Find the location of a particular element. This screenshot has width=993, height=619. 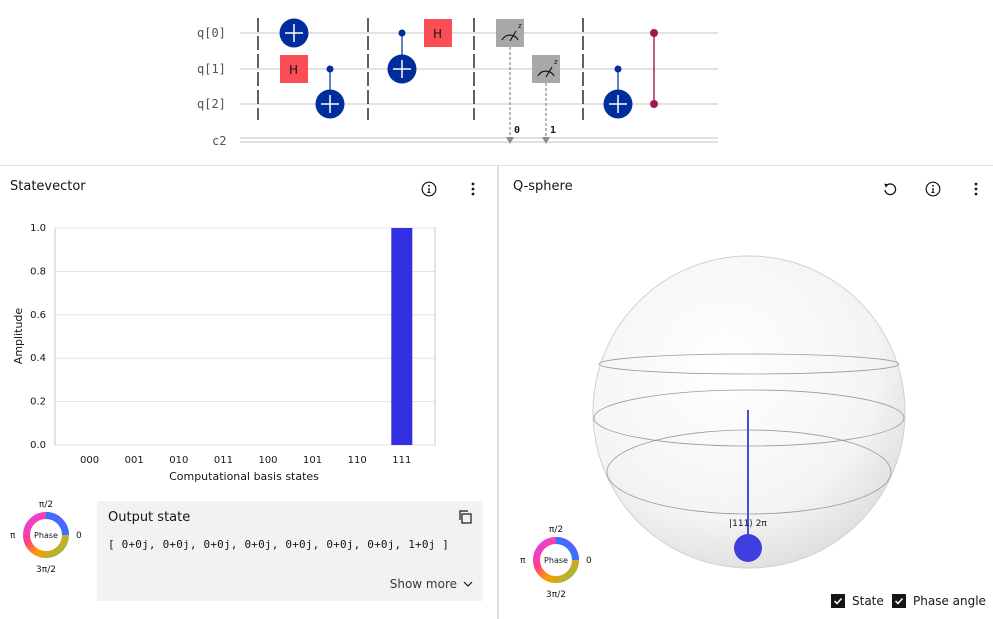

y-axis-label: Amplitude is located at coordinates (18, 336).